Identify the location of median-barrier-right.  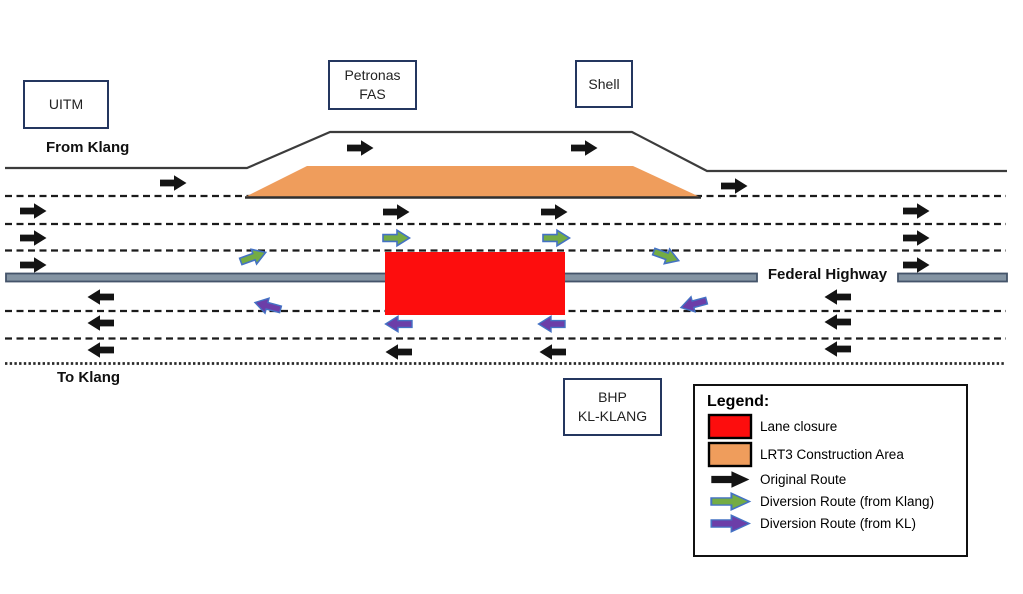
(952, 277).